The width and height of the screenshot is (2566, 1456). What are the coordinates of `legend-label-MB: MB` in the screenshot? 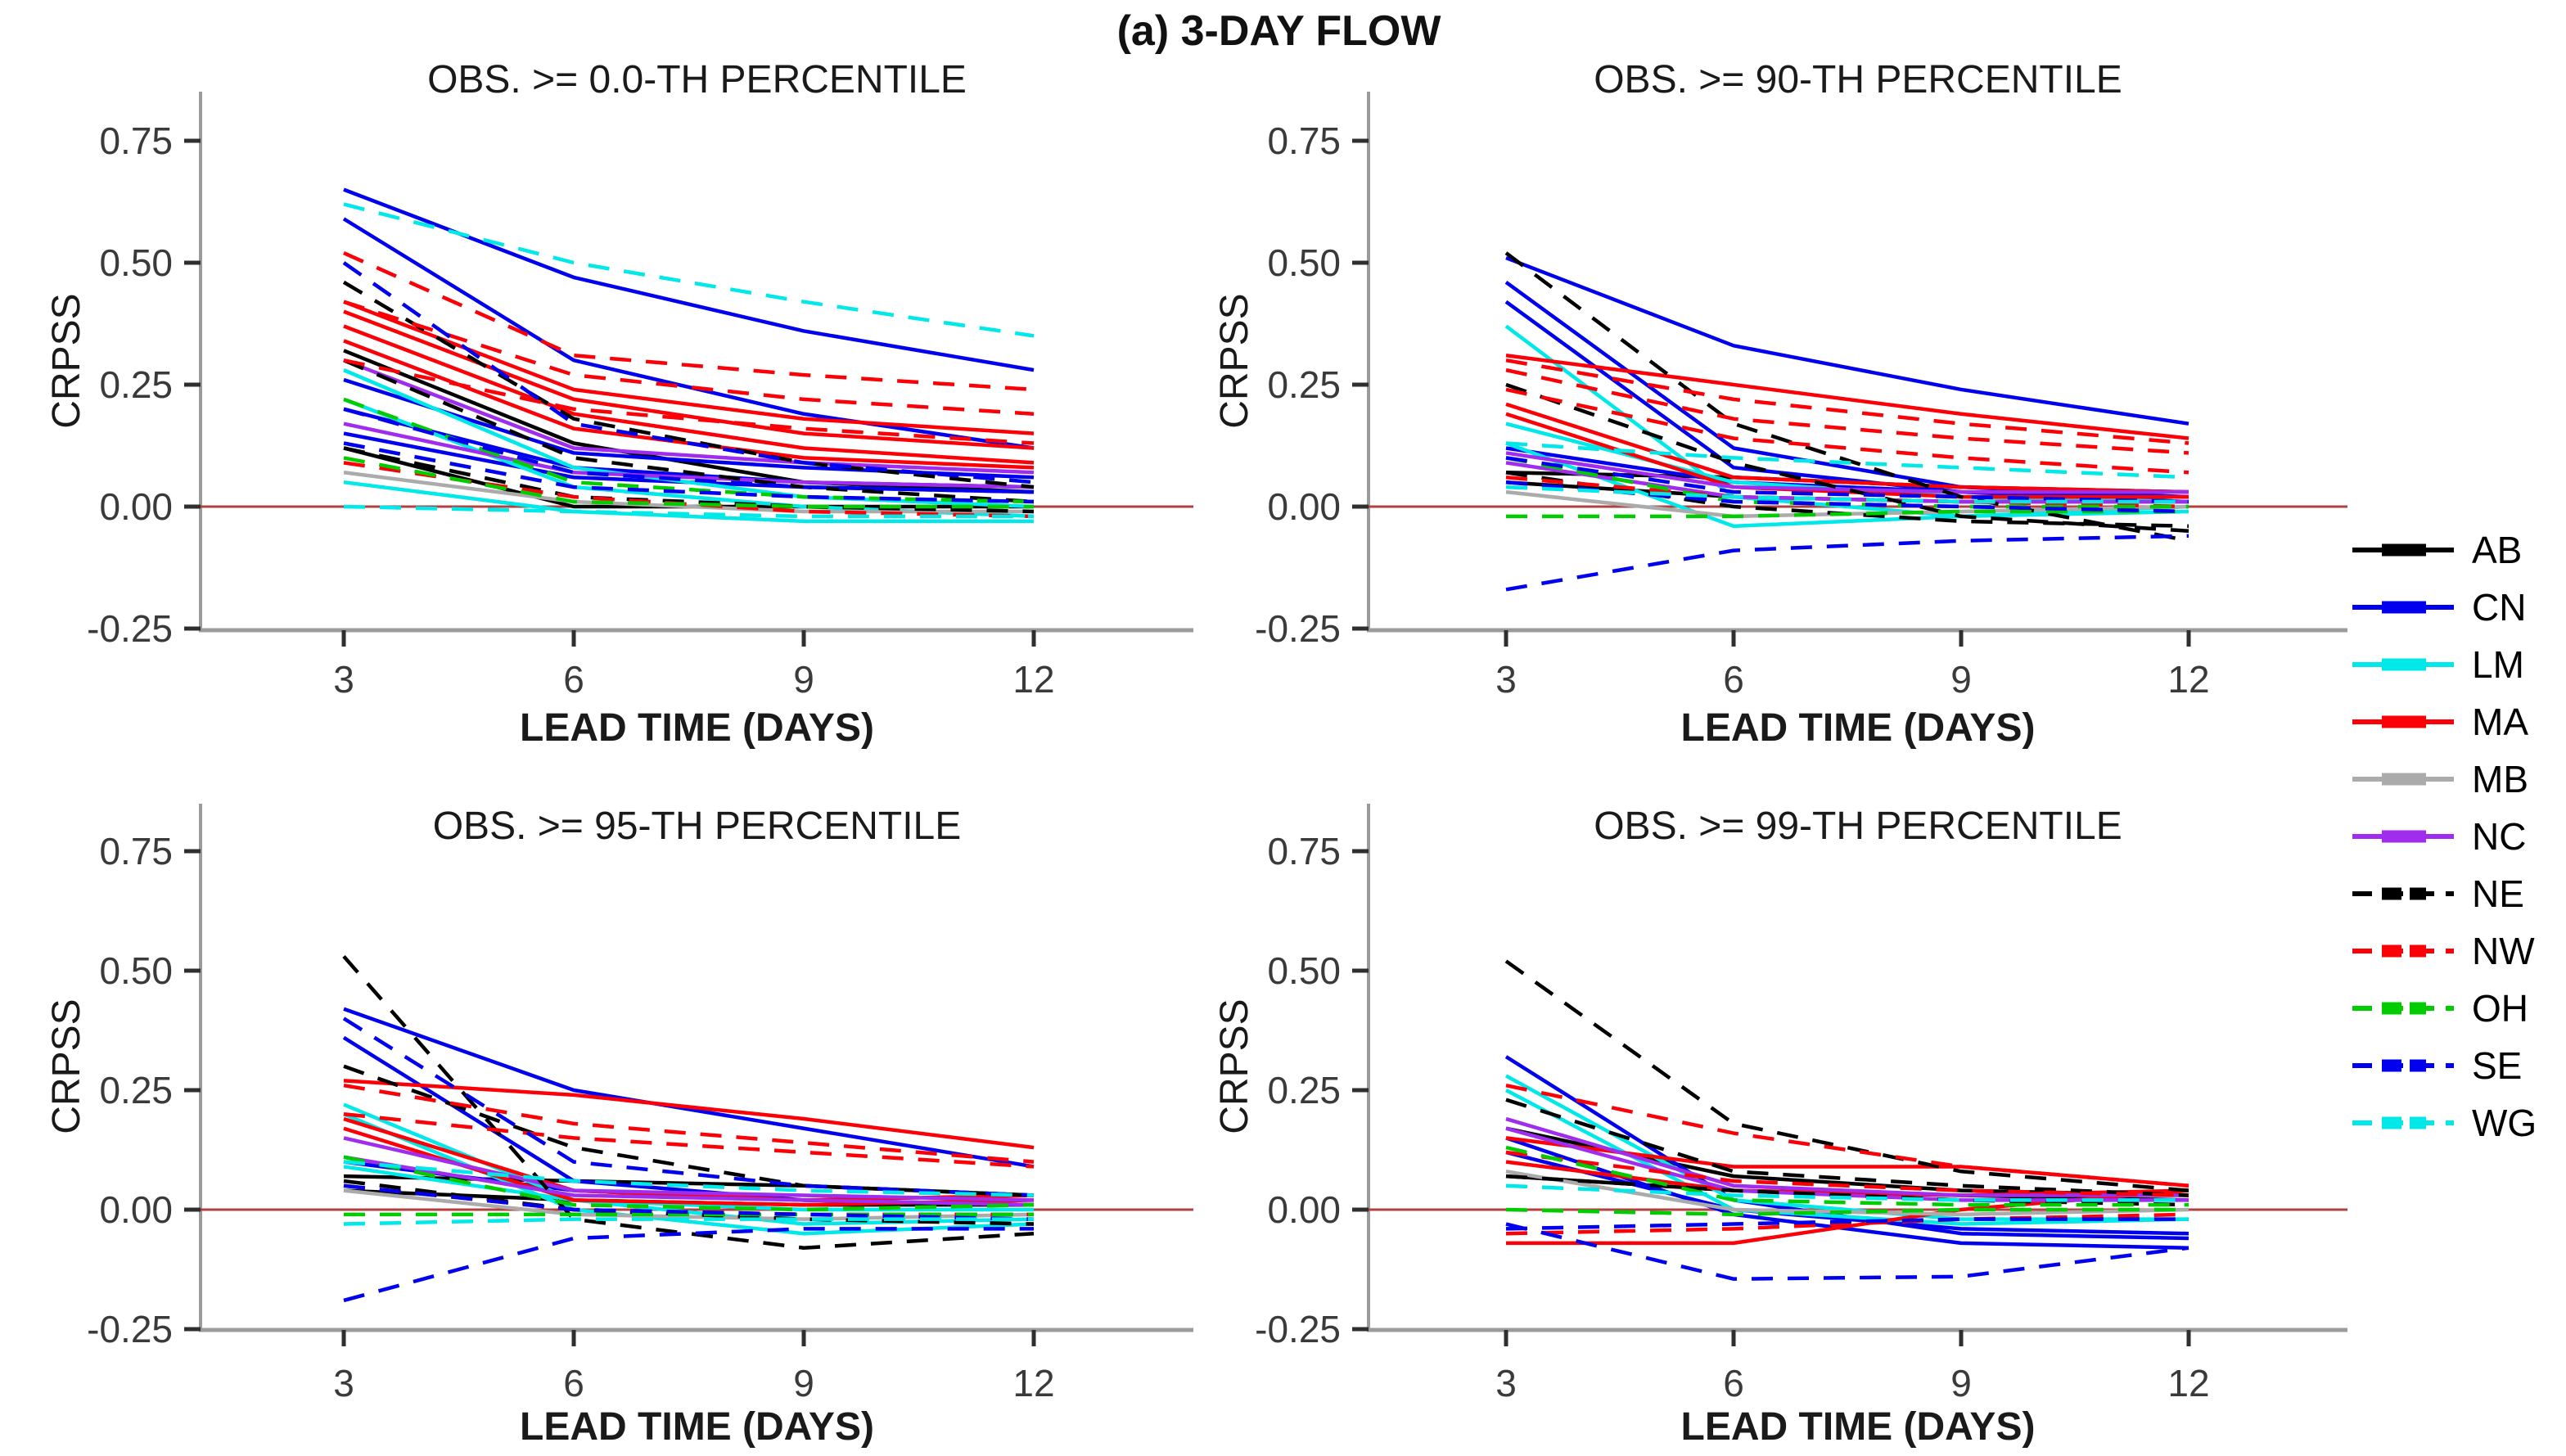 It's located at (2500, 779).